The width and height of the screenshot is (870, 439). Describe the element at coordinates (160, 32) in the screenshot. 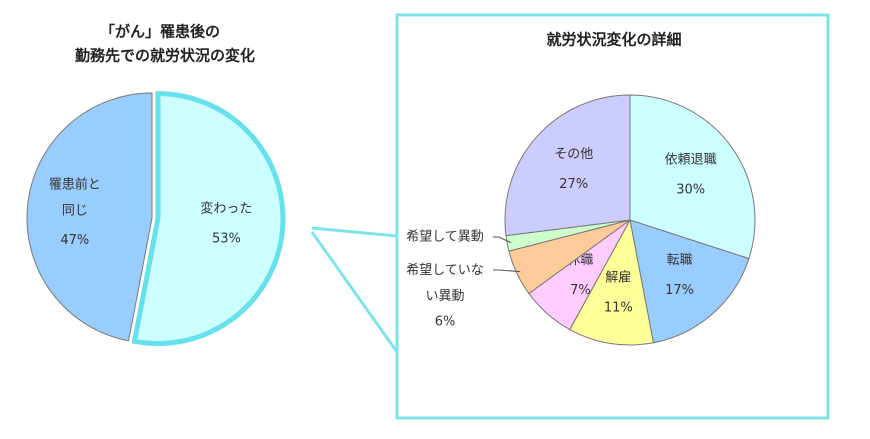

I see `chart-title: 「がん」罹患後の` at that location.